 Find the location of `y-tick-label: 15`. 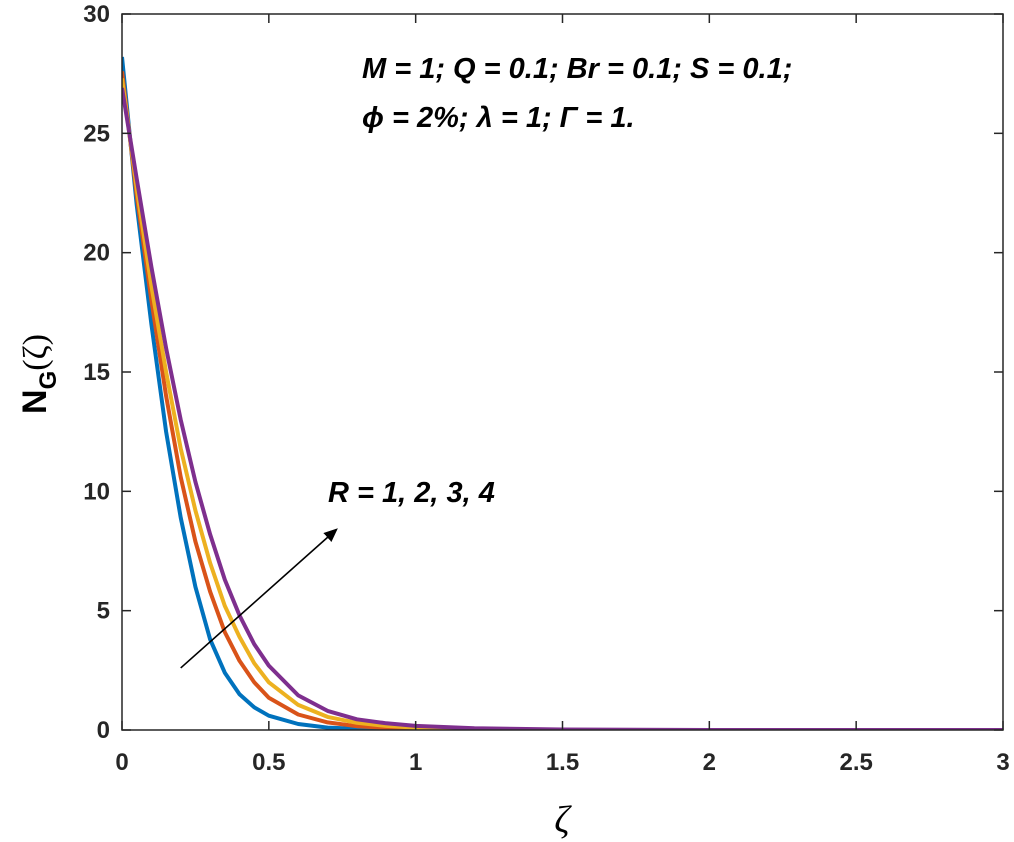

y-tick-label: 15 is located at coordinates (96, 372).